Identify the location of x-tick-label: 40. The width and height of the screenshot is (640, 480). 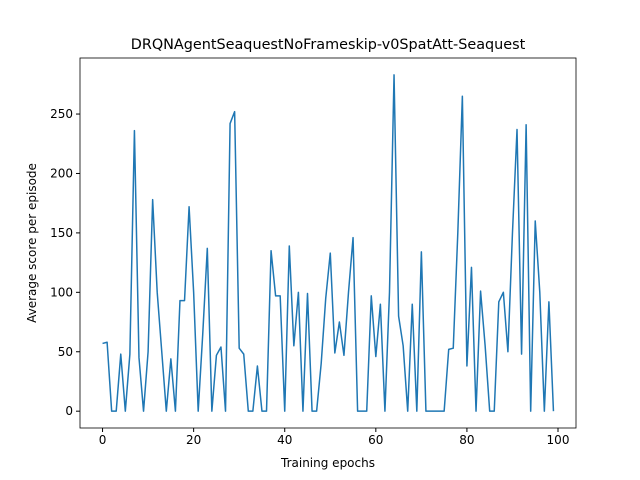
(284, 440).